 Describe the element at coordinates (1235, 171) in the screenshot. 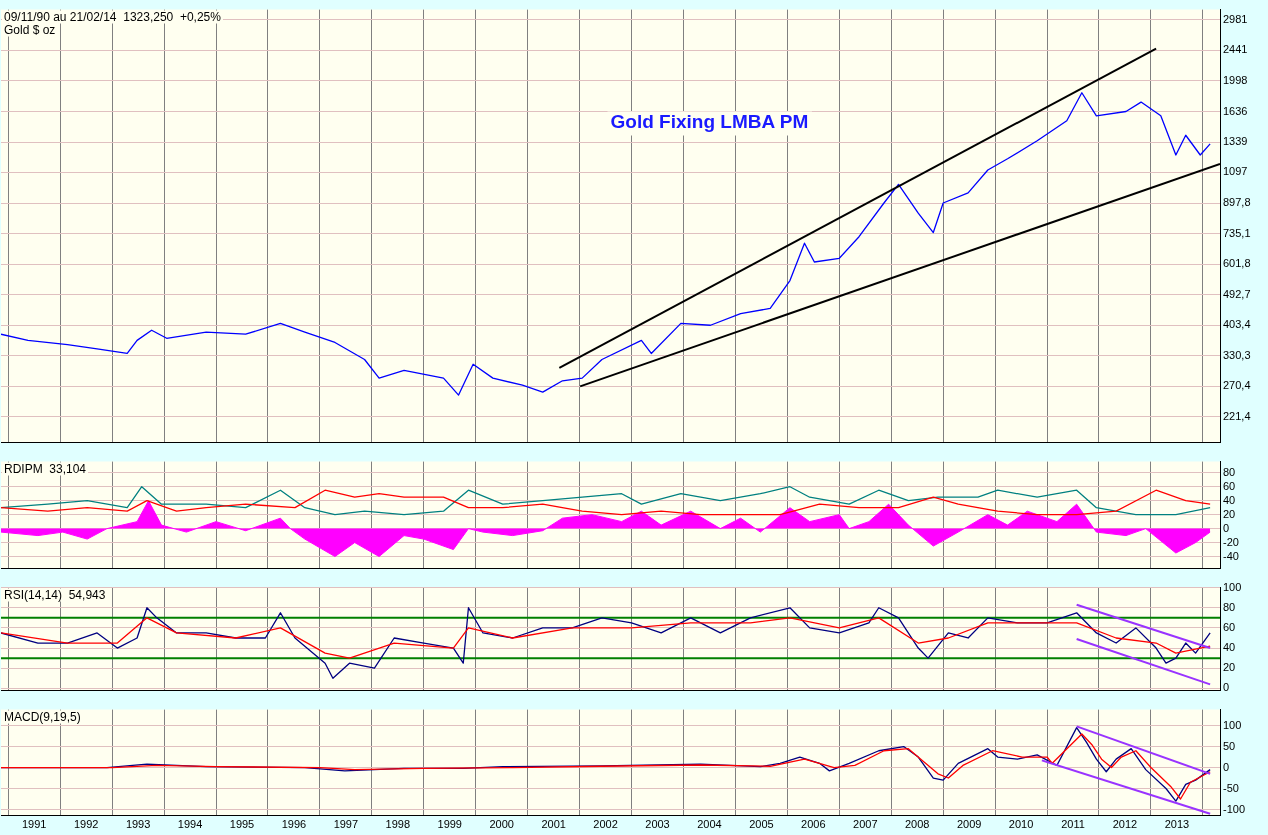

I see `y-tick-label: 1097` at that location.